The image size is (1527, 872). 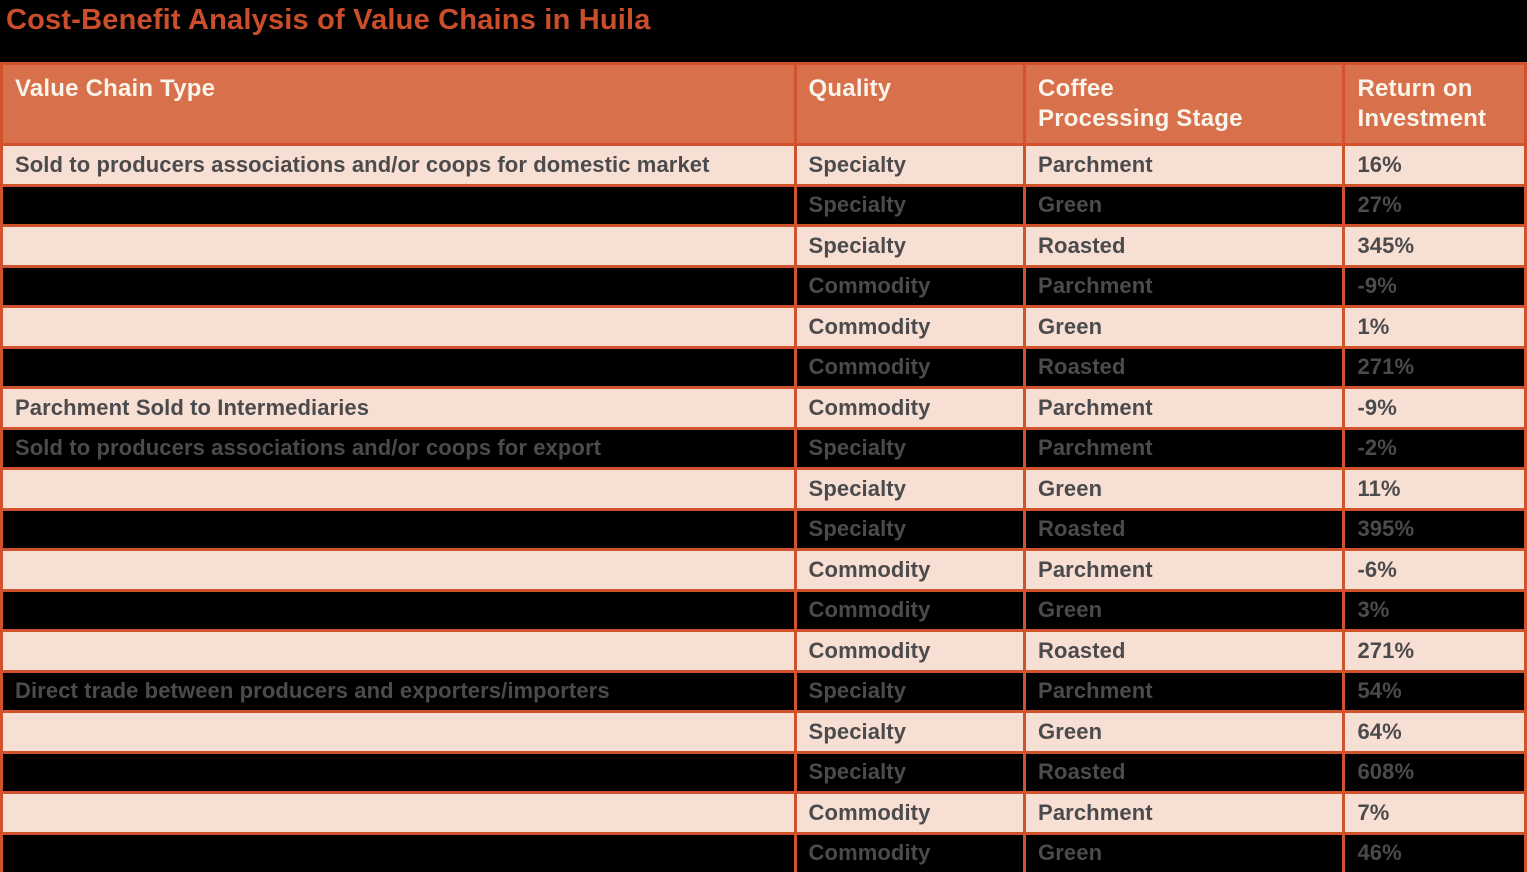 I want to click on roi-cell: 64%, so click(x=1434, y=732).